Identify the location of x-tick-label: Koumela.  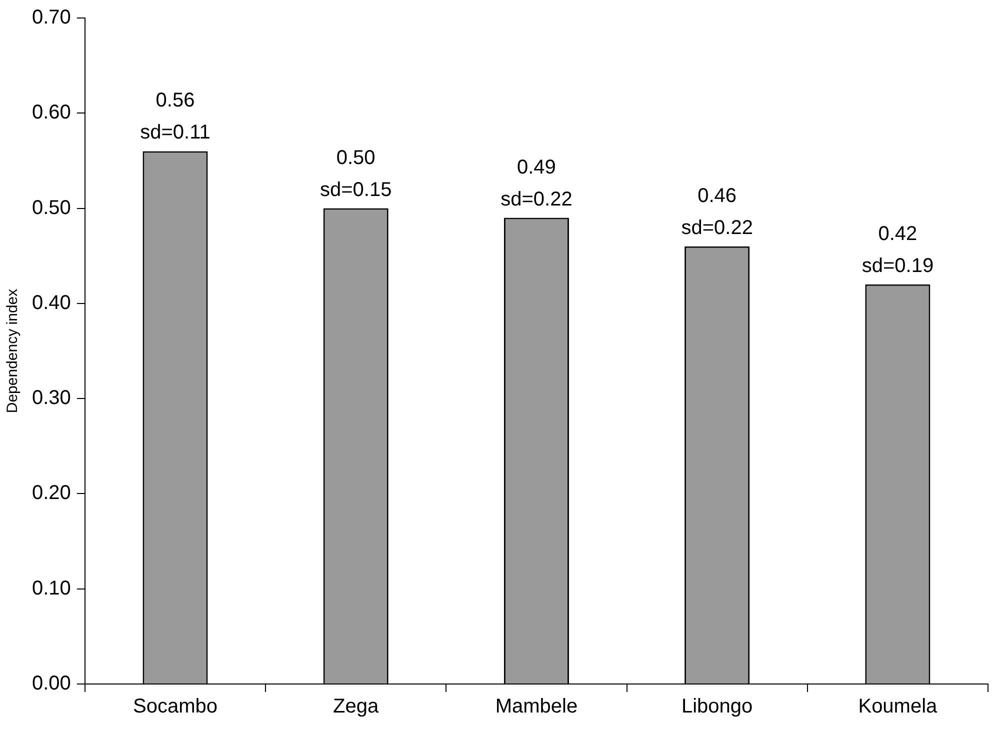
(898, 707).